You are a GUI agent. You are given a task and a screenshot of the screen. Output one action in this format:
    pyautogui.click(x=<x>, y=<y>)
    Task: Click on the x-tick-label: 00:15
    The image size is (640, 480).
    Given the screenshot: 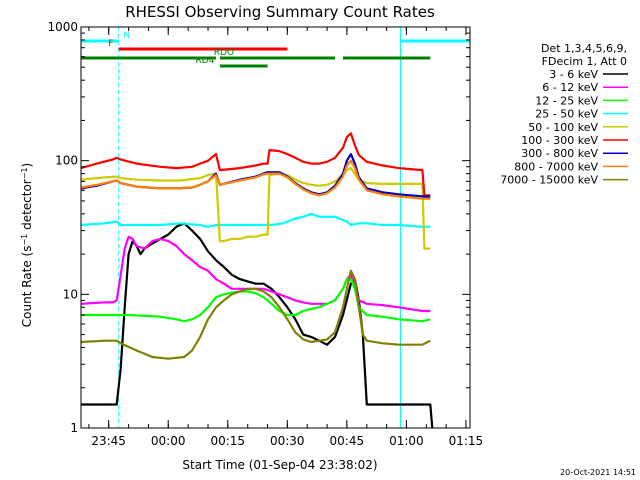 What is the action you would take?
    pyautogui.click(x=227, y=441)
    